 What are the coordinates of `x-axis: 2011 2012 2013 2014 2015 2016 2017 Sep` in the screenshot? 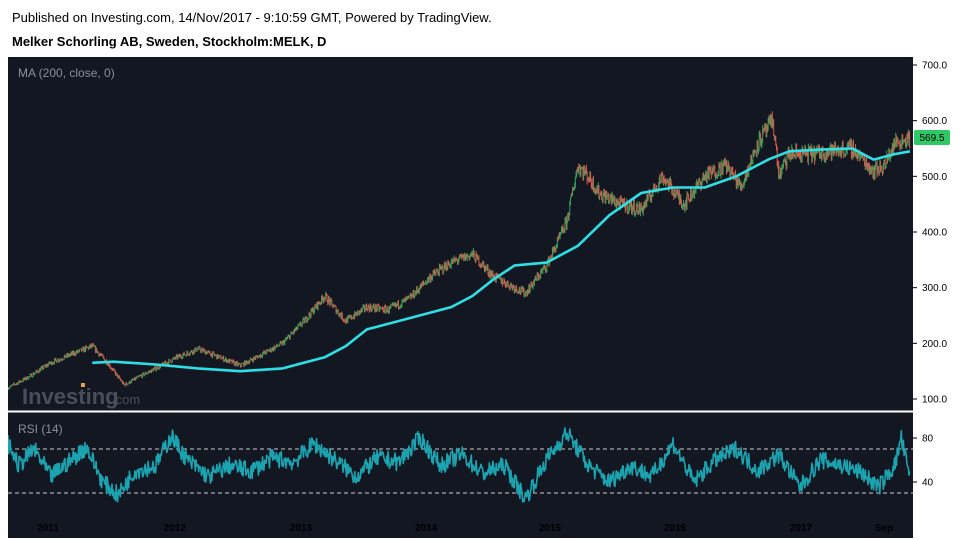 It's located at (465, 528).